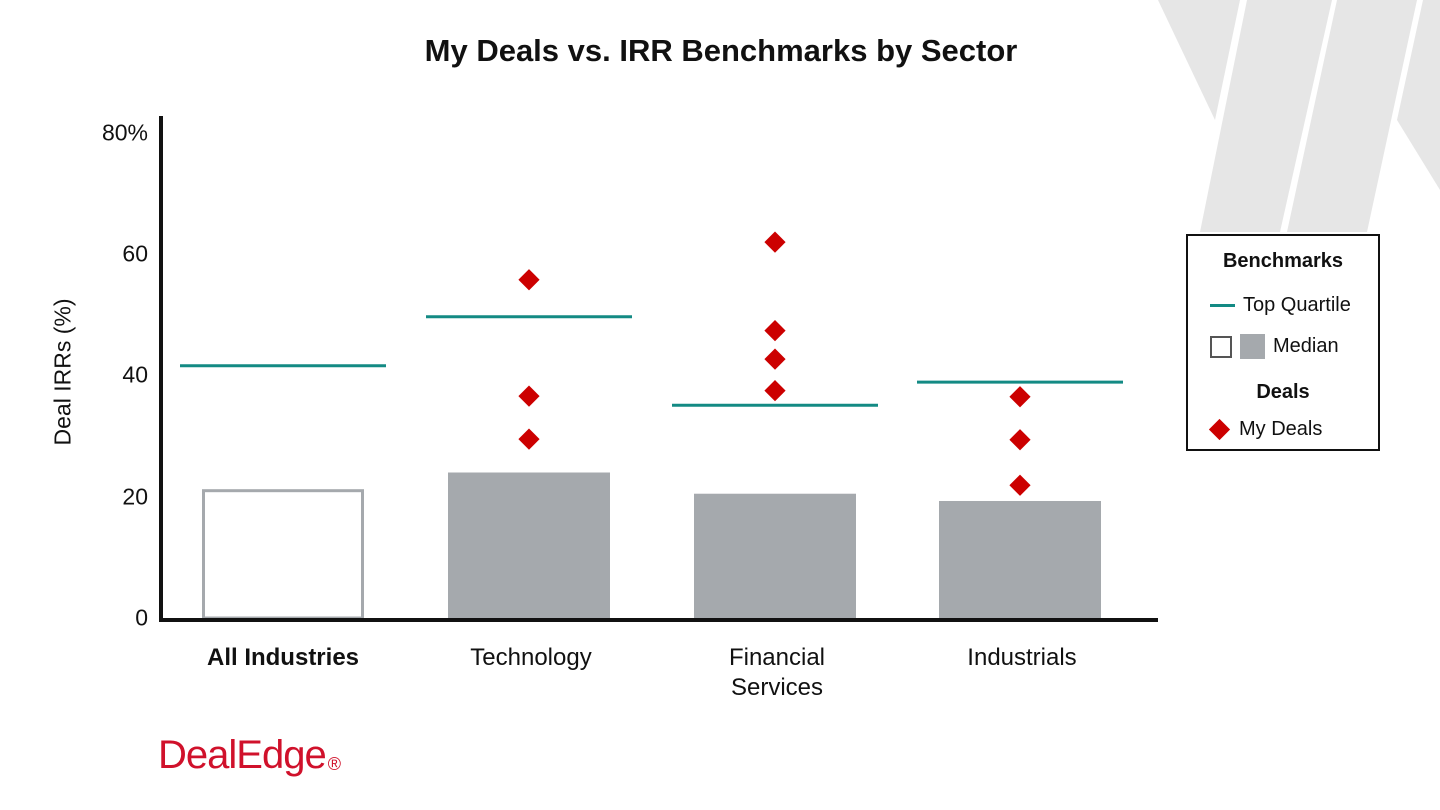 The height and width of the screenshot is (810, 1440). Describe the element at coordinates (62, 372) in the screenshot. I see `y-axis-label: Deal IRRs (%)` at that location.